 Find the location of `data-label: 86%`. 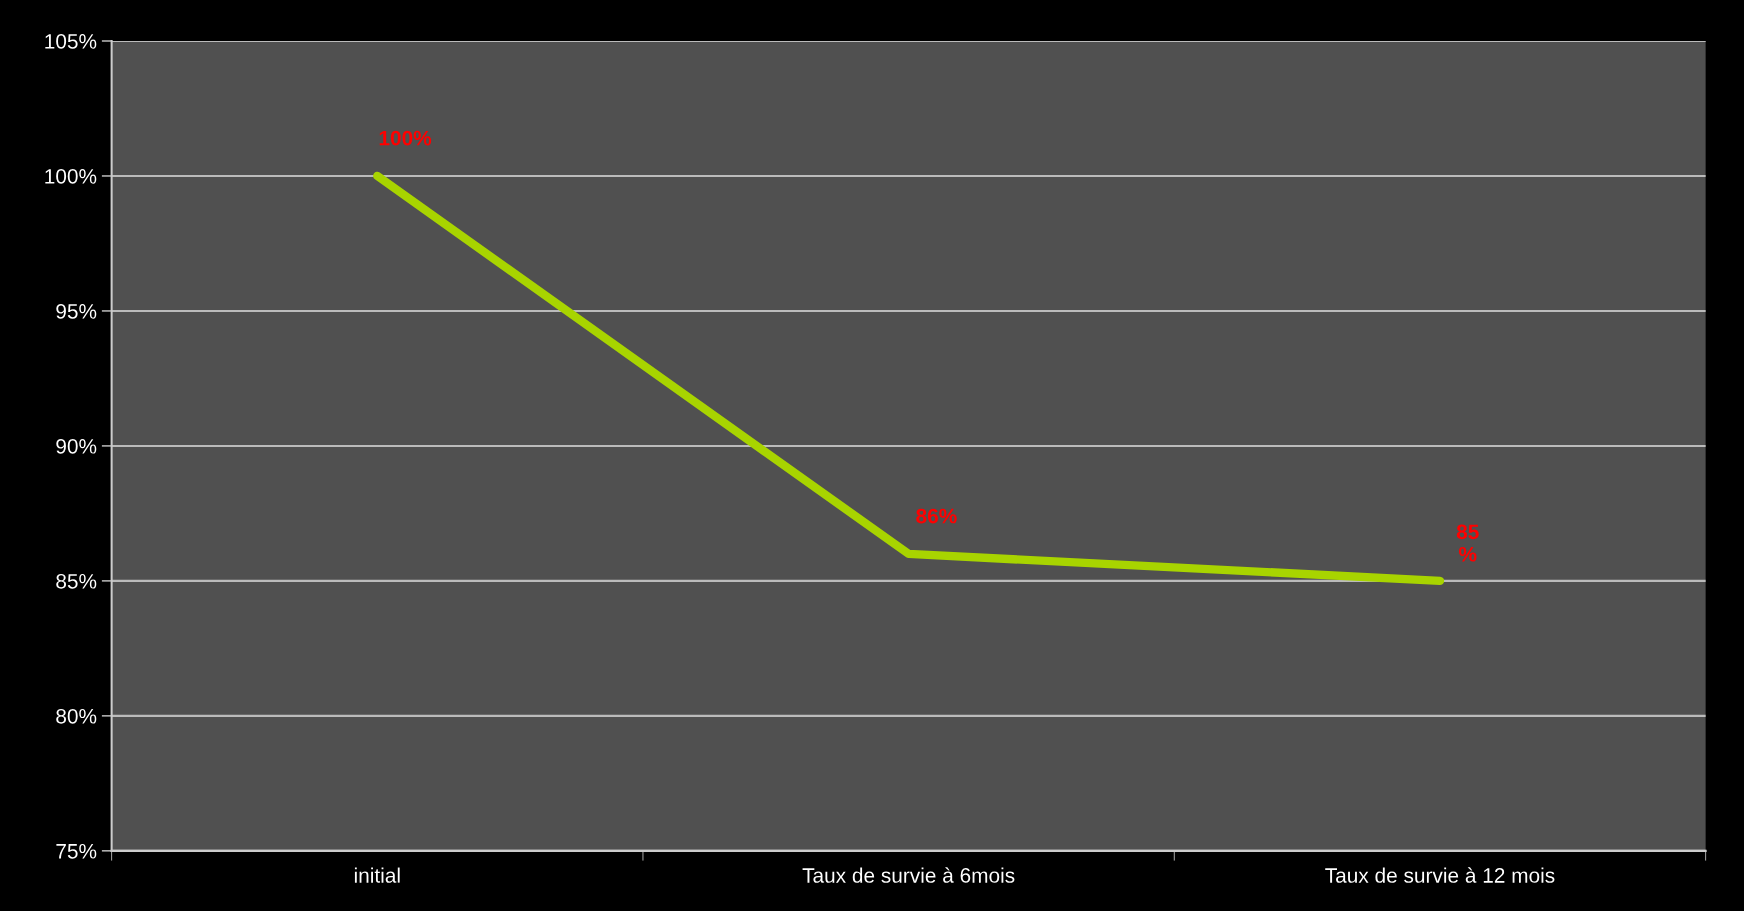

data-label: 86% is located at coordinates (936, 516).